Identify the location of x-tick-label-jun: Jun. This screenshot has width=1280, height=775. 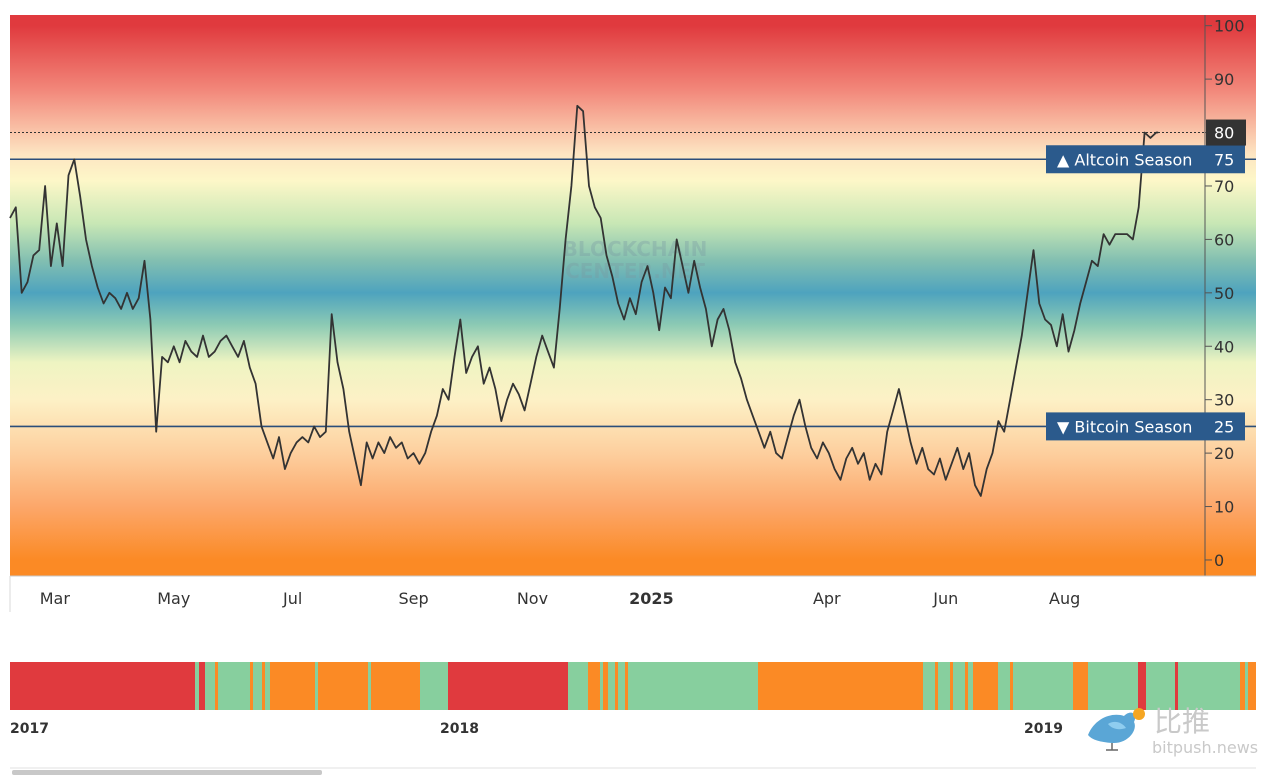
(945, 598).